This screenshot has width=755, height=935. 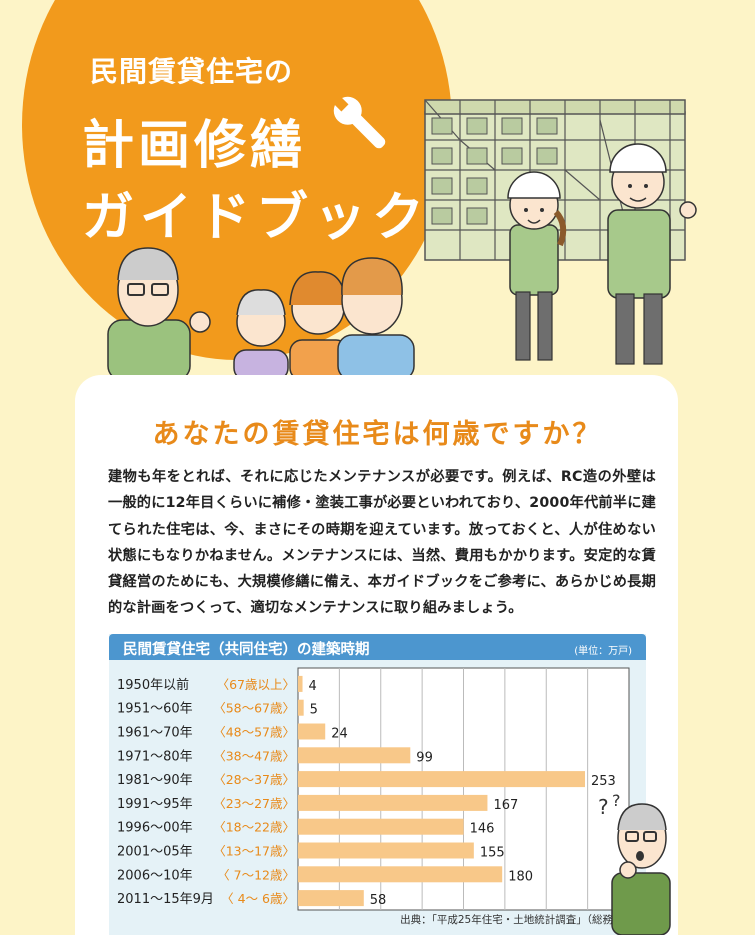 I want to click on value-label: 24, so click(x=339, y=734).